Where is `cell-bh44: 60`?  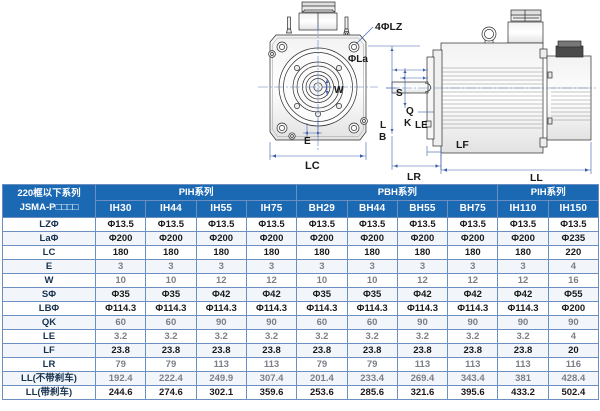
cell-bh44: 60 is located at coordinates (372, 322).